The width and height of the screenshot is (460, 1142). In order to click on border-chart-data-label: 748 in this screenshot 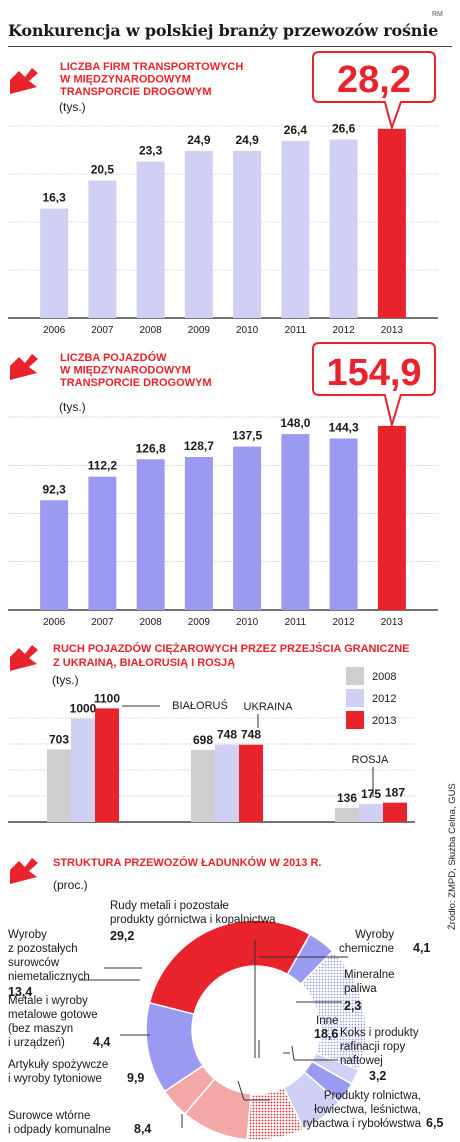, I will do `click(251, 735)`.